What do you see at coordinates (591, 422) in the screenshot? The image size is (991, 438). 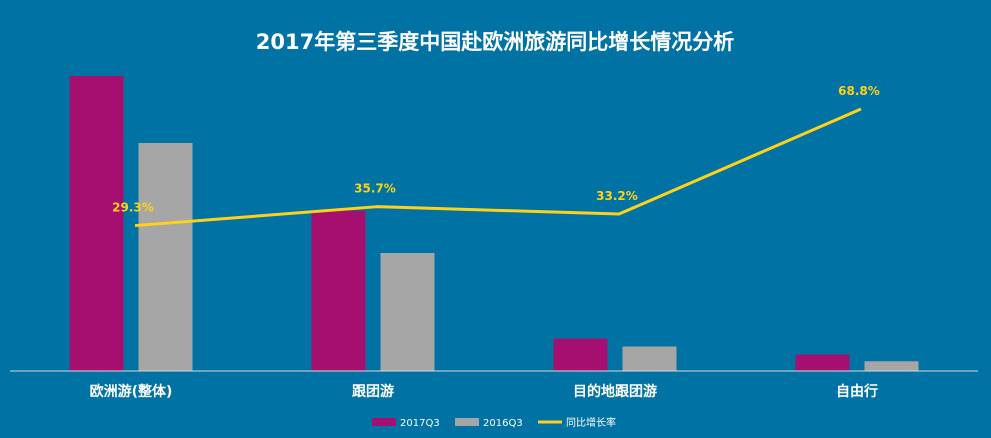 I see `legend-label-2: 同比增长率` at bounding box center [591, 422].